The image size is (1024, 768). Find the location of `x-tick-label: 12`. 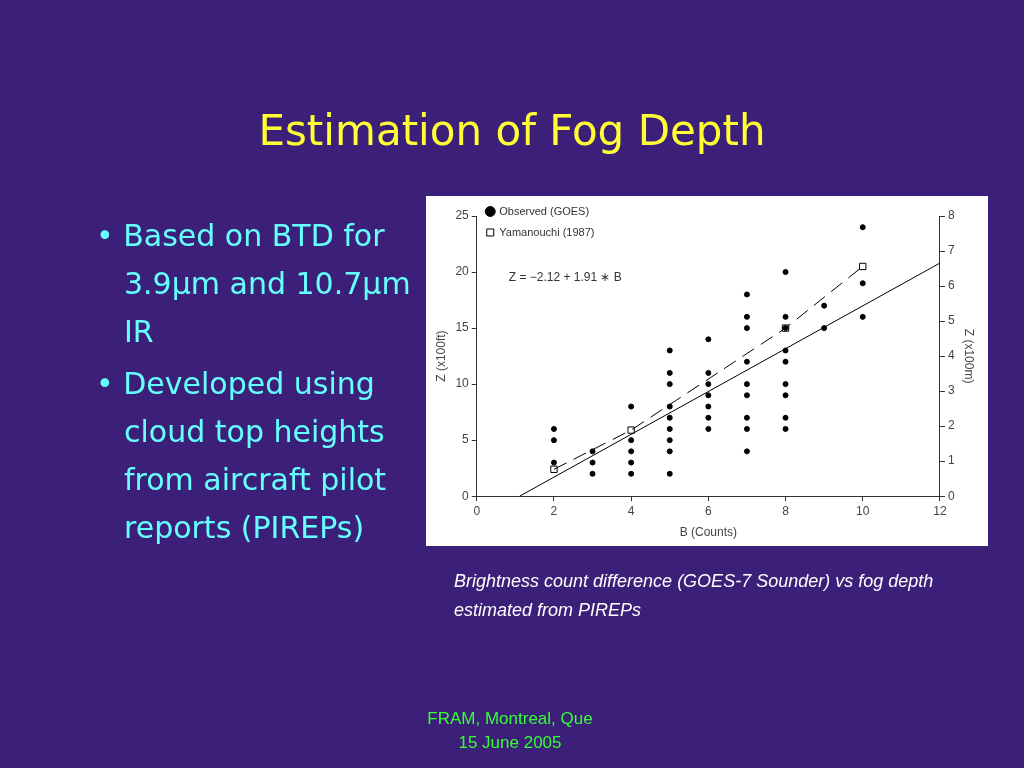

x-tick-label: 12 is located at coordinates (940, 510).